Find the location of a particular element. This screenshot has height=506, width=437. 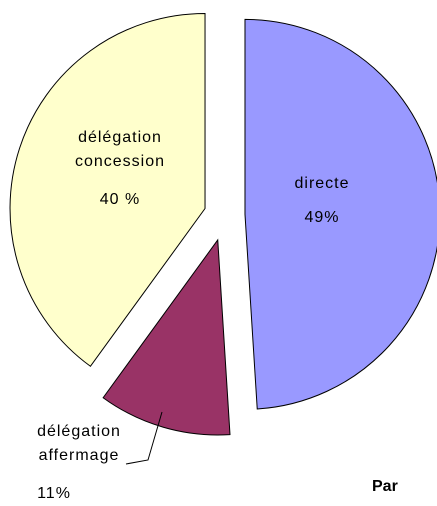

pie-slice is located at coordinates (166, 337).